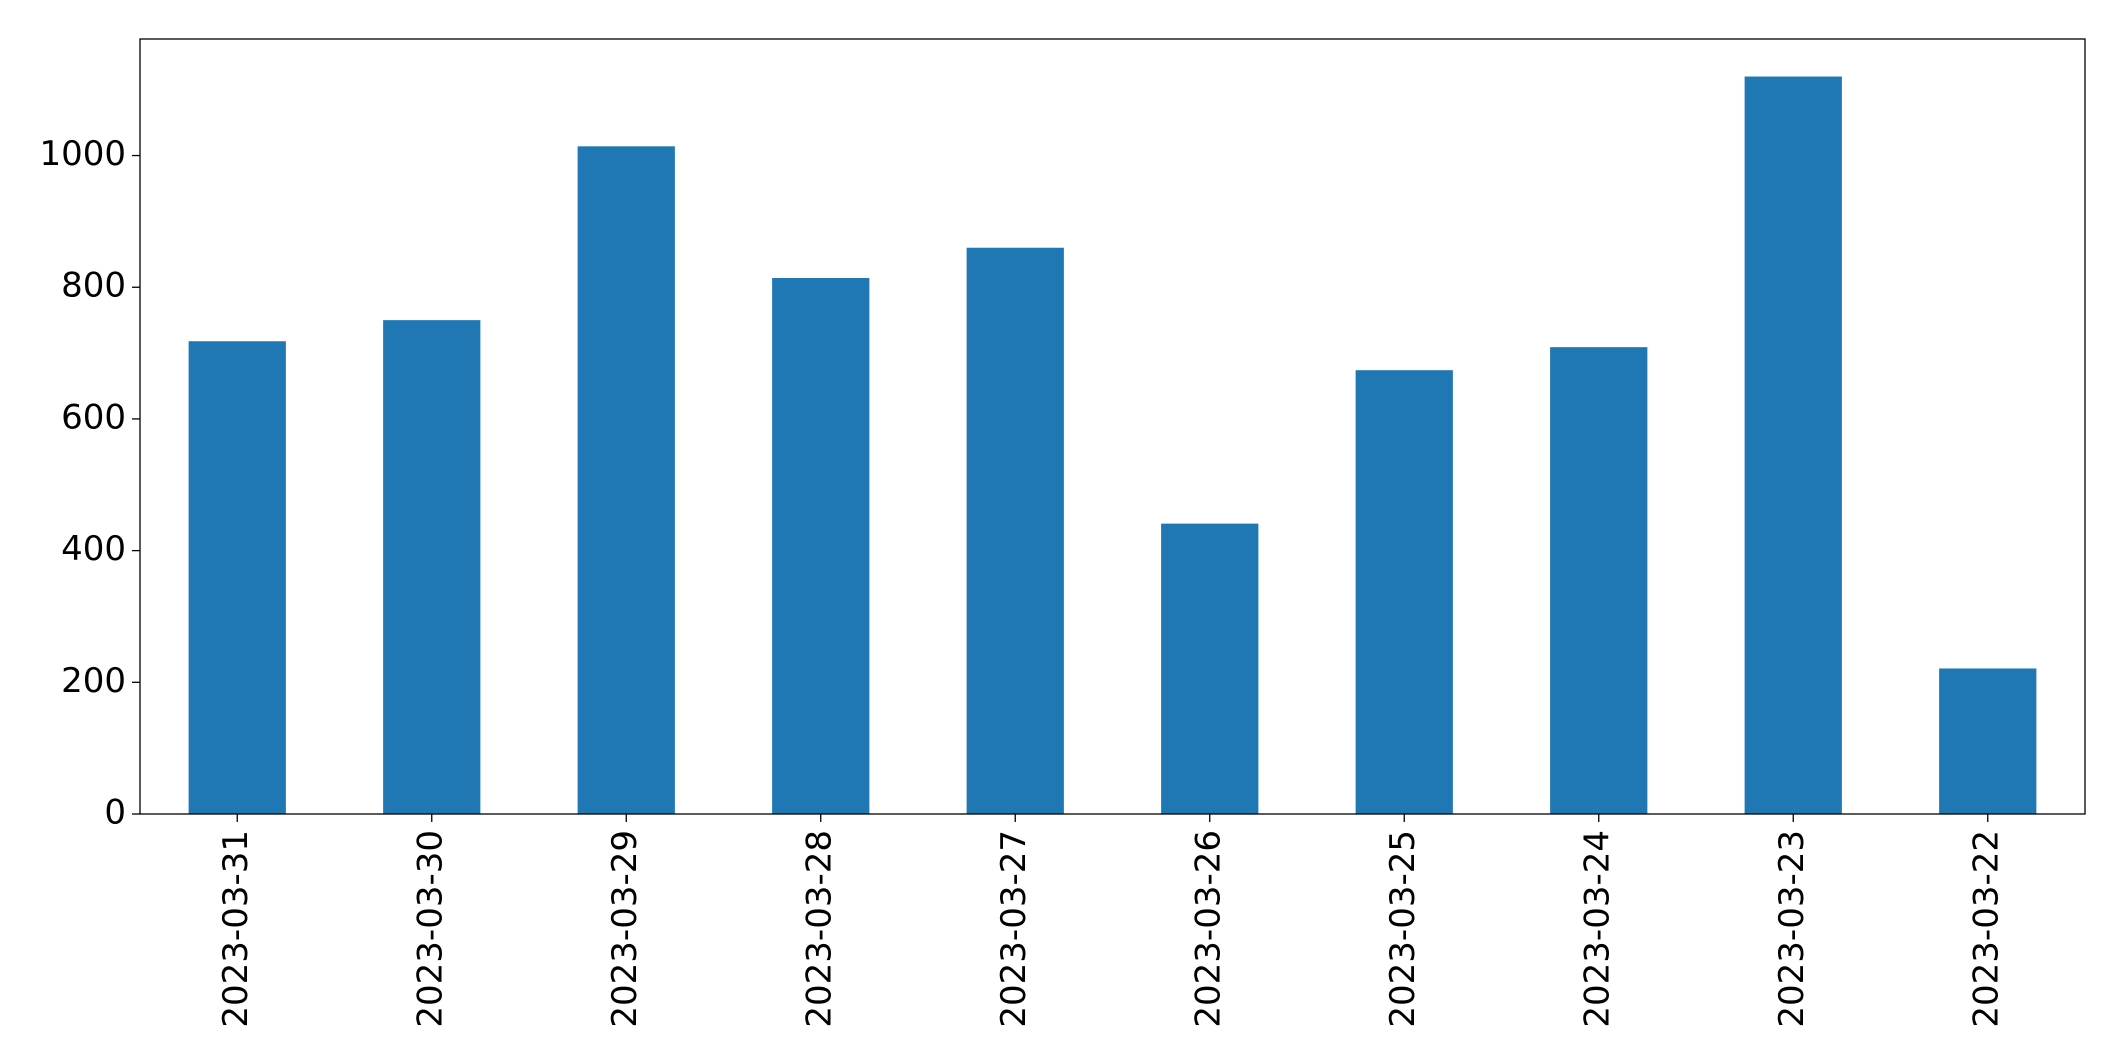 This screenshot has height=1061, width=2115. I want to click on x-tick-label: 2023-03-25, so click(1403, 929).